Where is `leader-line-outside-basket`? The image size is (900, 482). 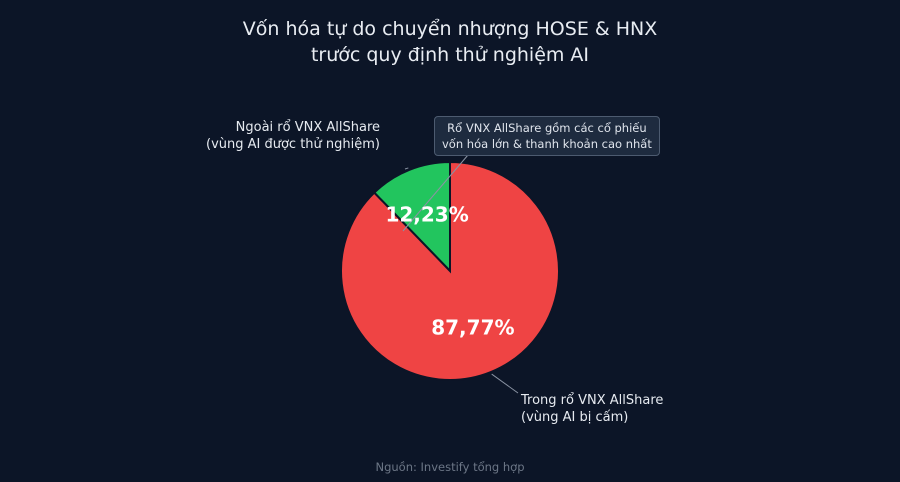 leader-line-outside-basket is located at coordinates (406, 168).